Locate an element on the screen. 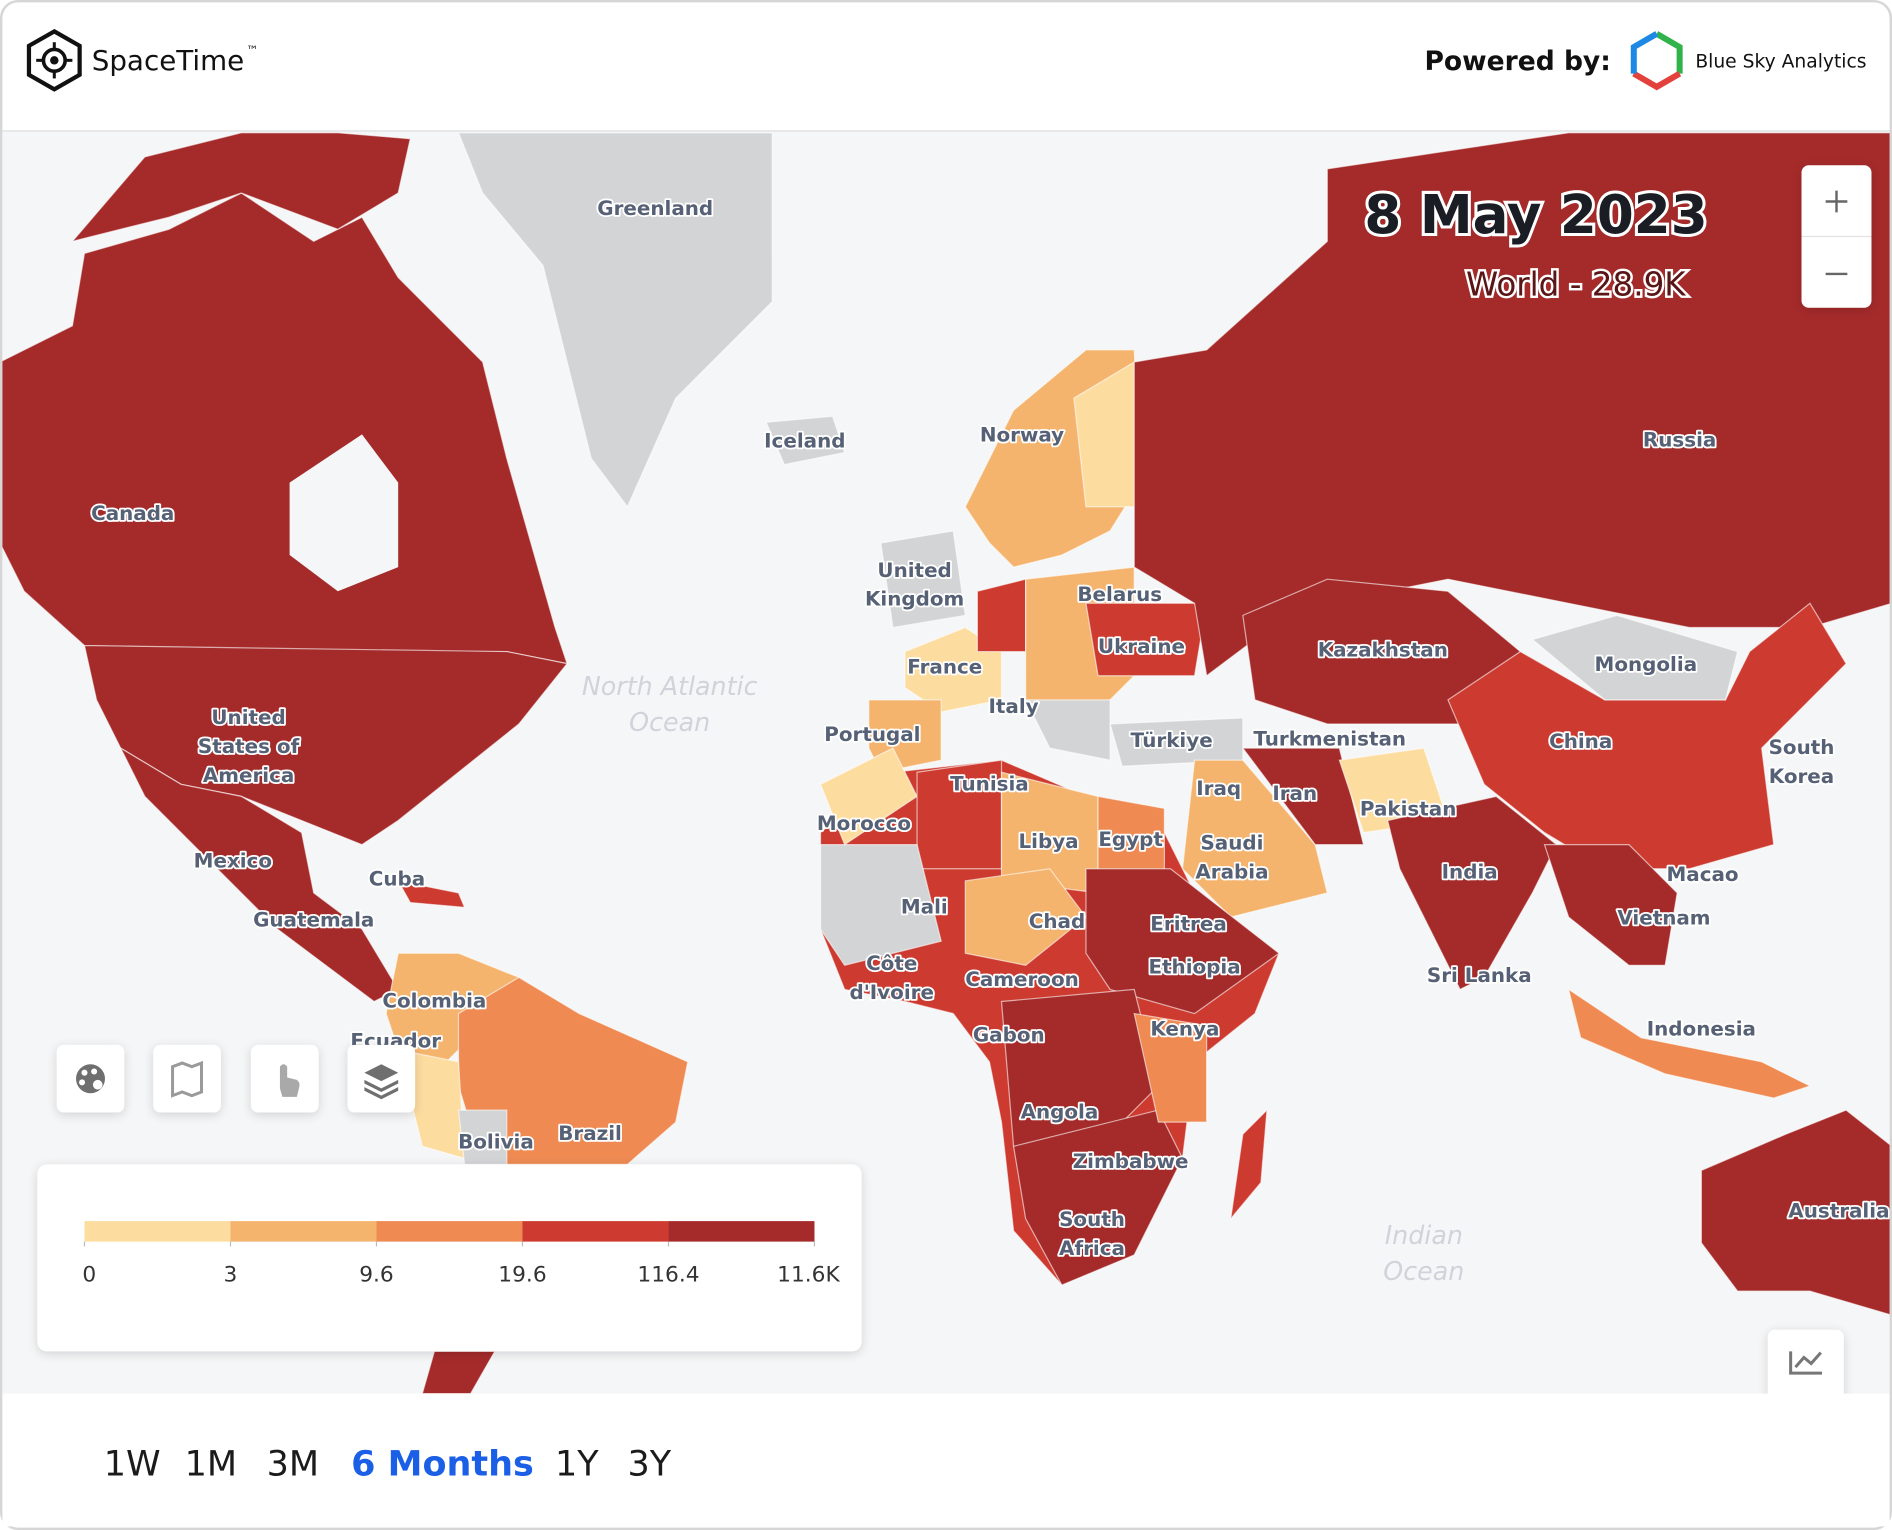  time-range-selector: 1W 1M 3M 6 Months 1Y 3Y is located at coordinates (388, 1465).